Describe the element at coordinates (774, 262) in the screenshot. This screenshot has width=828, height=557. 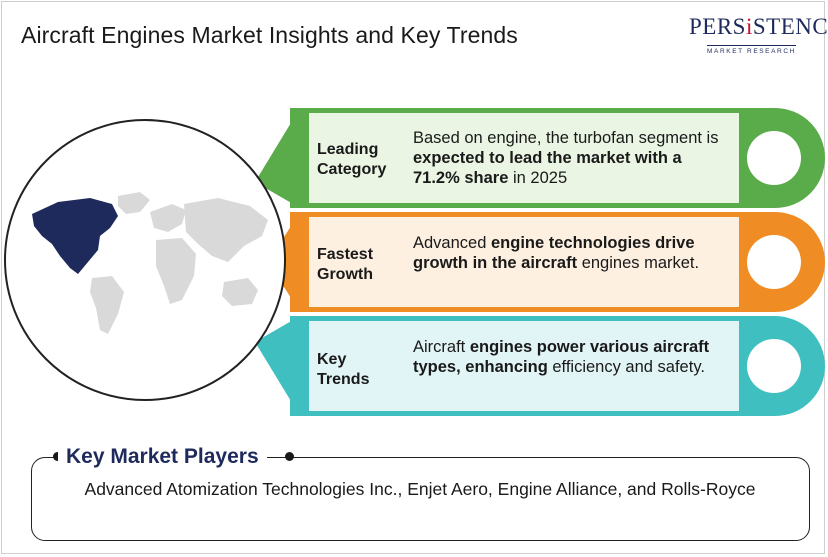
I see `band-orange-circle` at that location.